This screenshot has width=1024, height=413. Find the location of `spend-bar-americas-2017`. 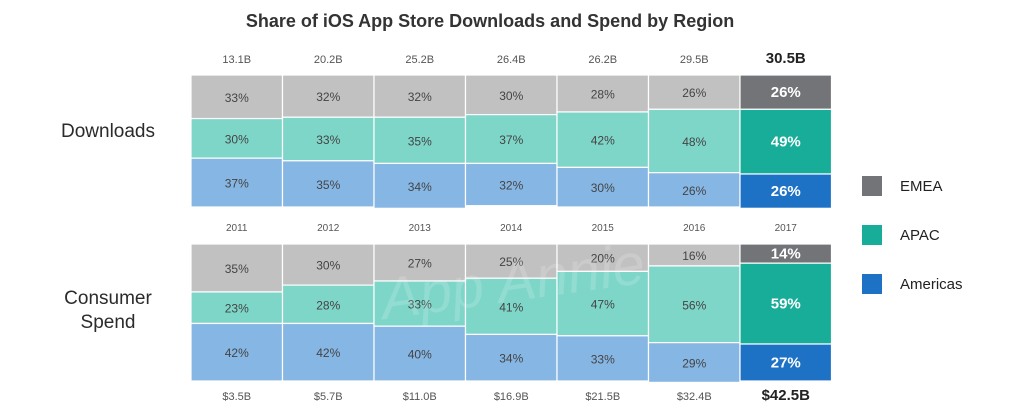

spend-bar-americas-2017 is located at coordinates (786, 362).